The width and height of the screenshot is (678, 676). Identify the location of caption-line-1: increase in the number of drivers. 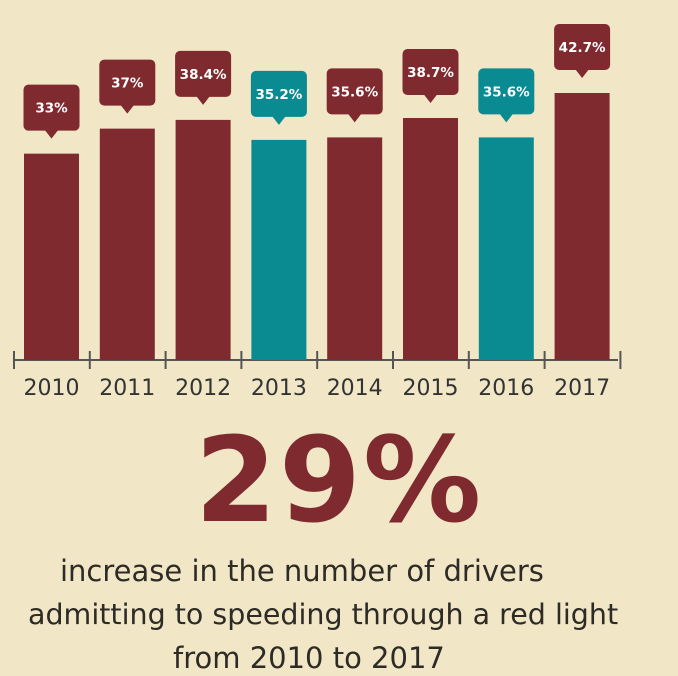
(302, 571).